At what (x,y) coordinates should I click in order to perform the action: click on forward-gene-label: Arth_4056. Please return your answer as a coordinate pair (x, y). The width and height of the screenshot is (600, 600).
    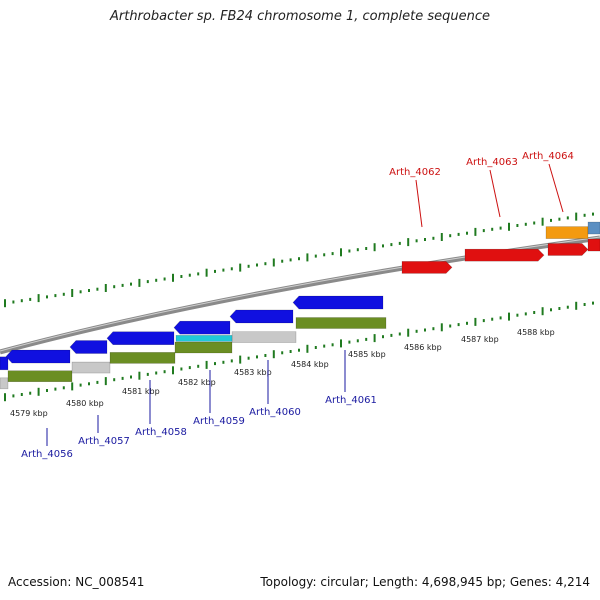
    Looking at the image, I should click on (47, 454).